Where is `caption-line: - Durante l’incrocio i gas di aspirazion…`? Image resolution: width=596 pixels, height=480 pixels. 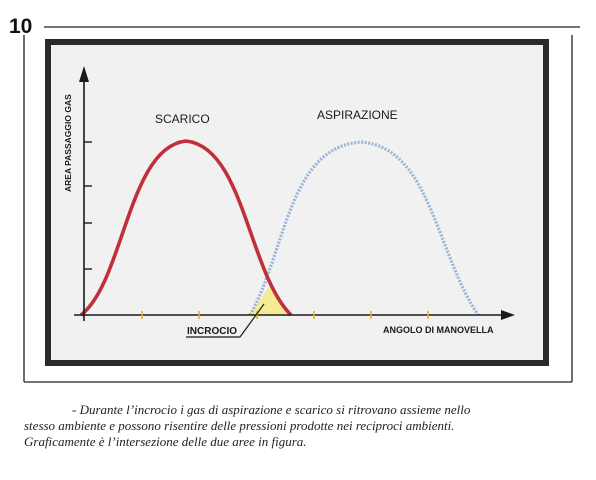 caption-line: - Durante l’incrocio i gas di aspirazion… is located at coordinates (271, 409).